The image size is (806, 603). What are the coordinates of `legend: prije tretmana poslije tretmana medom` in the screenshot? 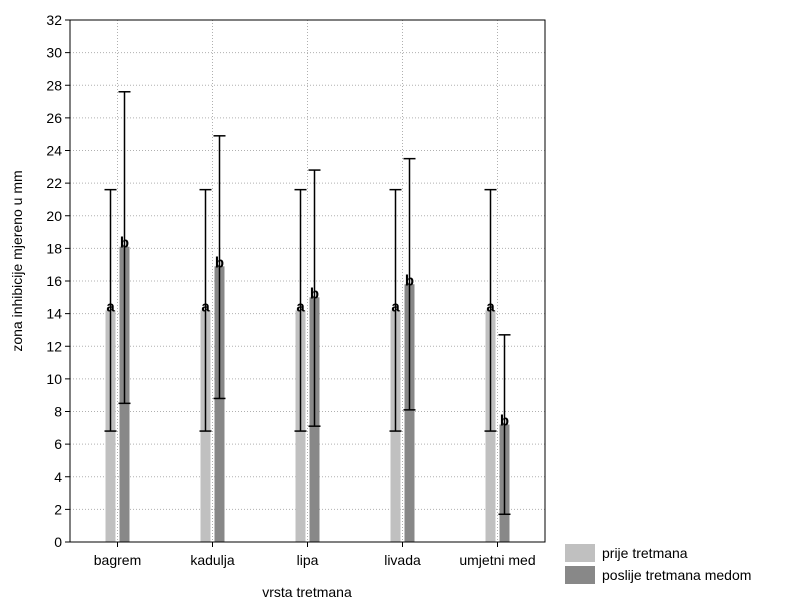 It's located at (658, 564).